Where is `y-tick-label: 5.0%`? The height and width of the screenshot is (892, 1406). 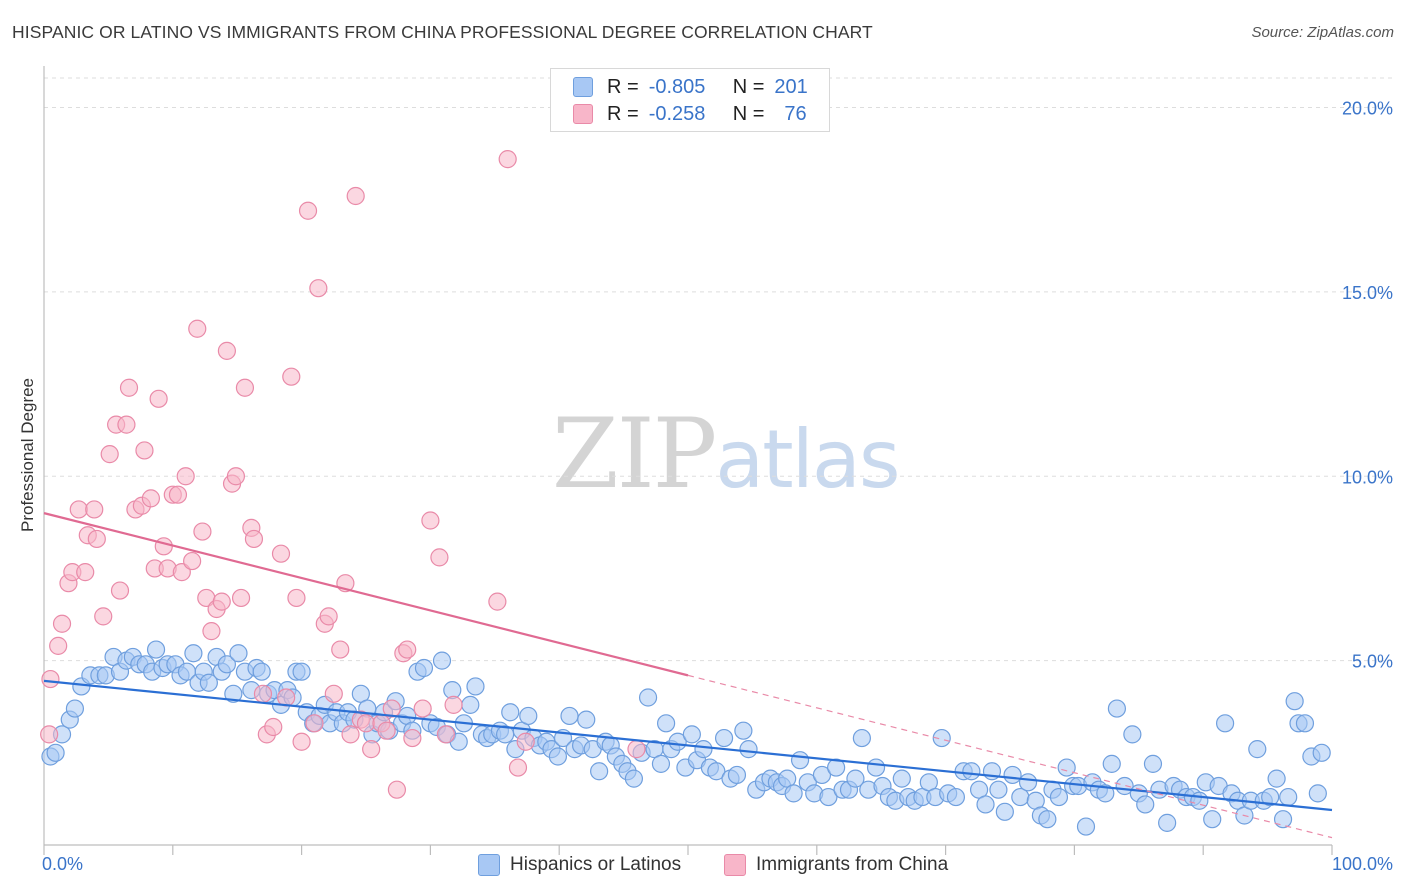
y-tick-label: 5.0% is located at coordinates (1372, 662).